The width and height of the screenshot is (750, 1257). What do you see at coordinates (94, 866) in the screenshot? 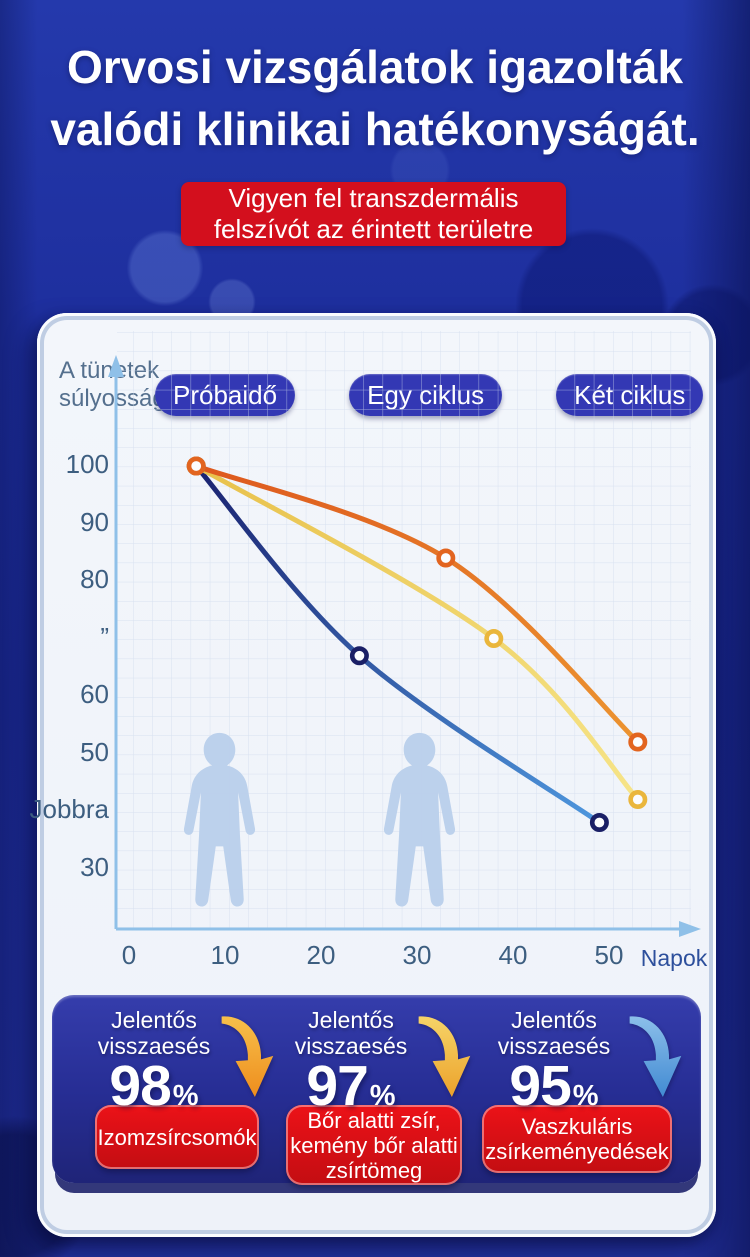
I see `y-tick-7: 30` at bounding box center [94, 866].